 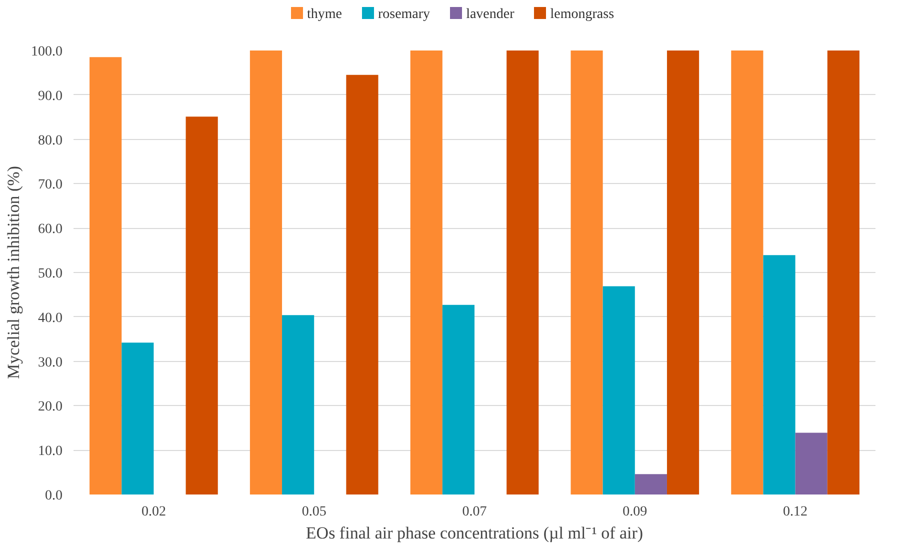 I want to click on y-tick-label: 0.0, so click(x=53, y=496).